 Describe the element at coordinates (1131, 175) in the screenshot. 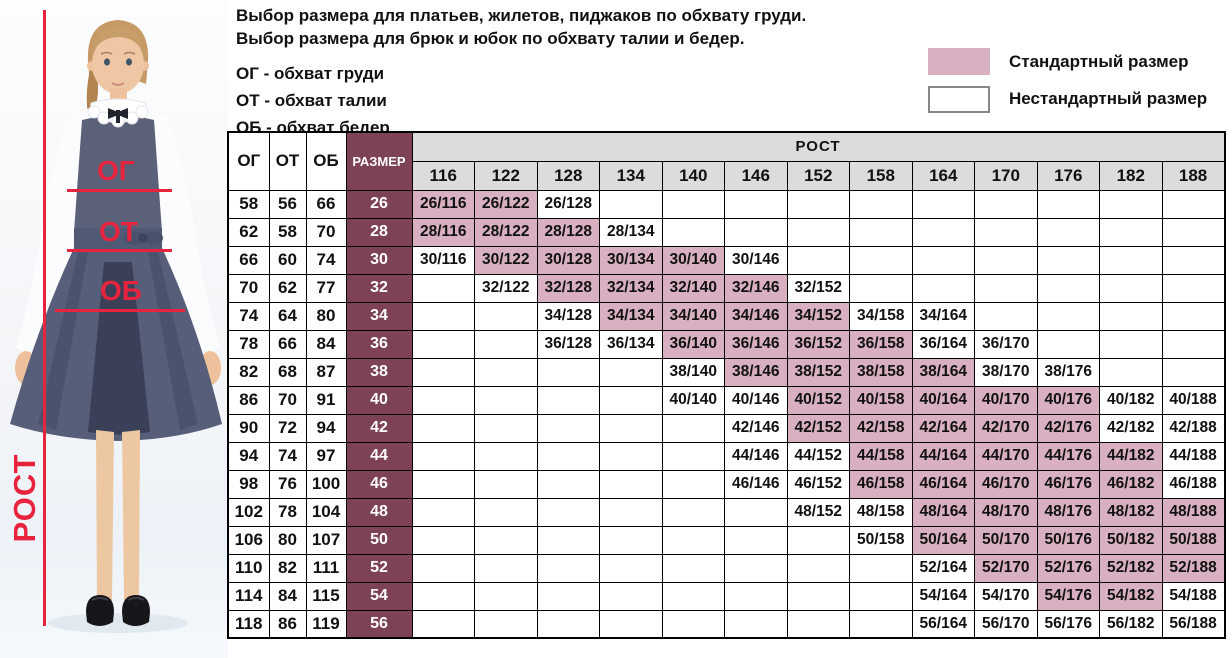

I see `height-header-182: 182` at that location.